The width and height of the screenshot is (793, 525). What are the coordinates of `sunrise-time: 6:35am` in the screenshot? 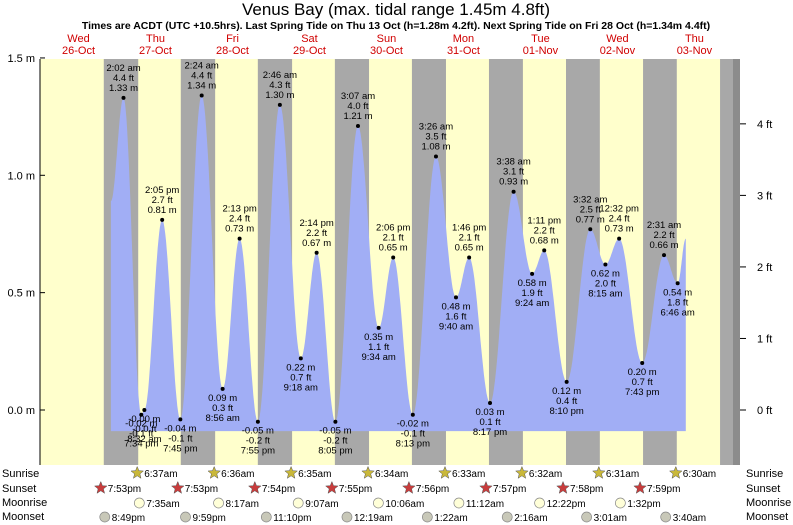 It's located at (314, 474).